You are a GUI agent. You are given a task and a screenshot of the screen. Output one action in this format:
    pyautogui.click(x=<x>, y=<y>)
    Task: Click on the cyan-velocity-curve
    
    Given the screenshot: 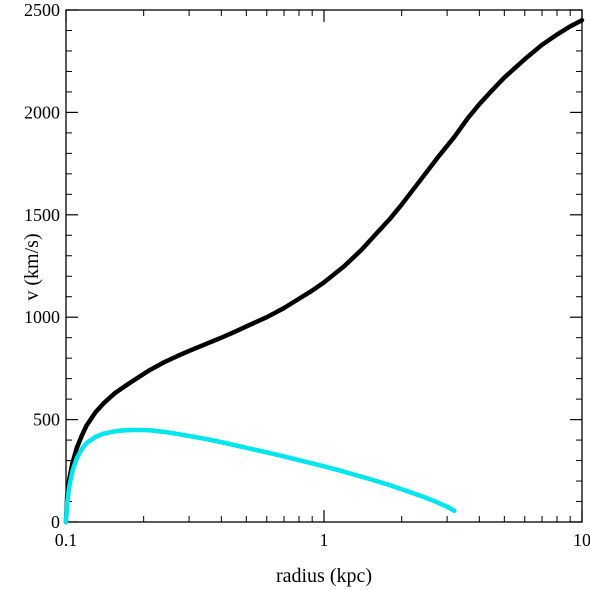 What is the action you would take?
    pyautogui.click(x=260, y=476)
    